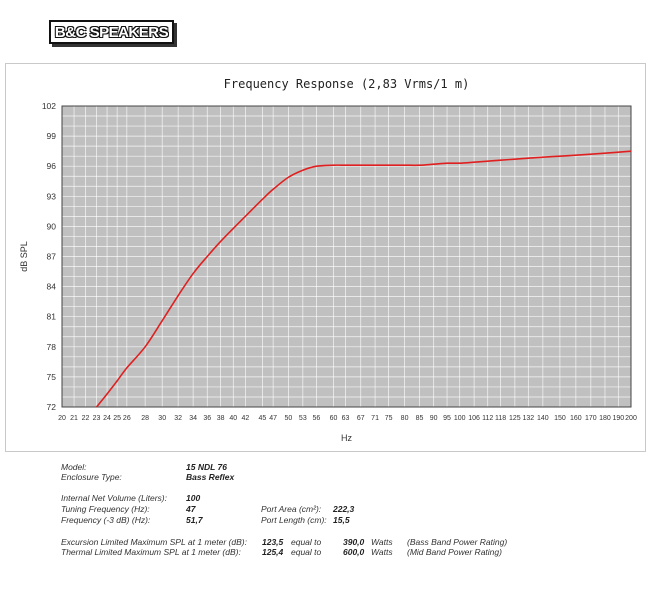  Describe the element at coordinates (405, 418) in the screenshot. I see `x-tick-label: 80` at that location.